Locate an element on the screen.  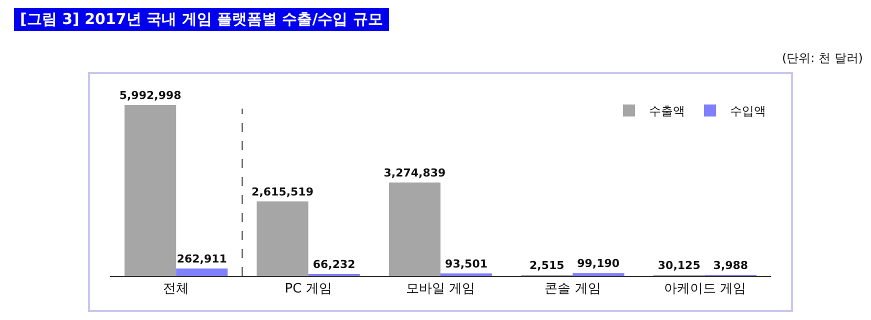
data-label: 93,501 is located at coordinates (466, 263).